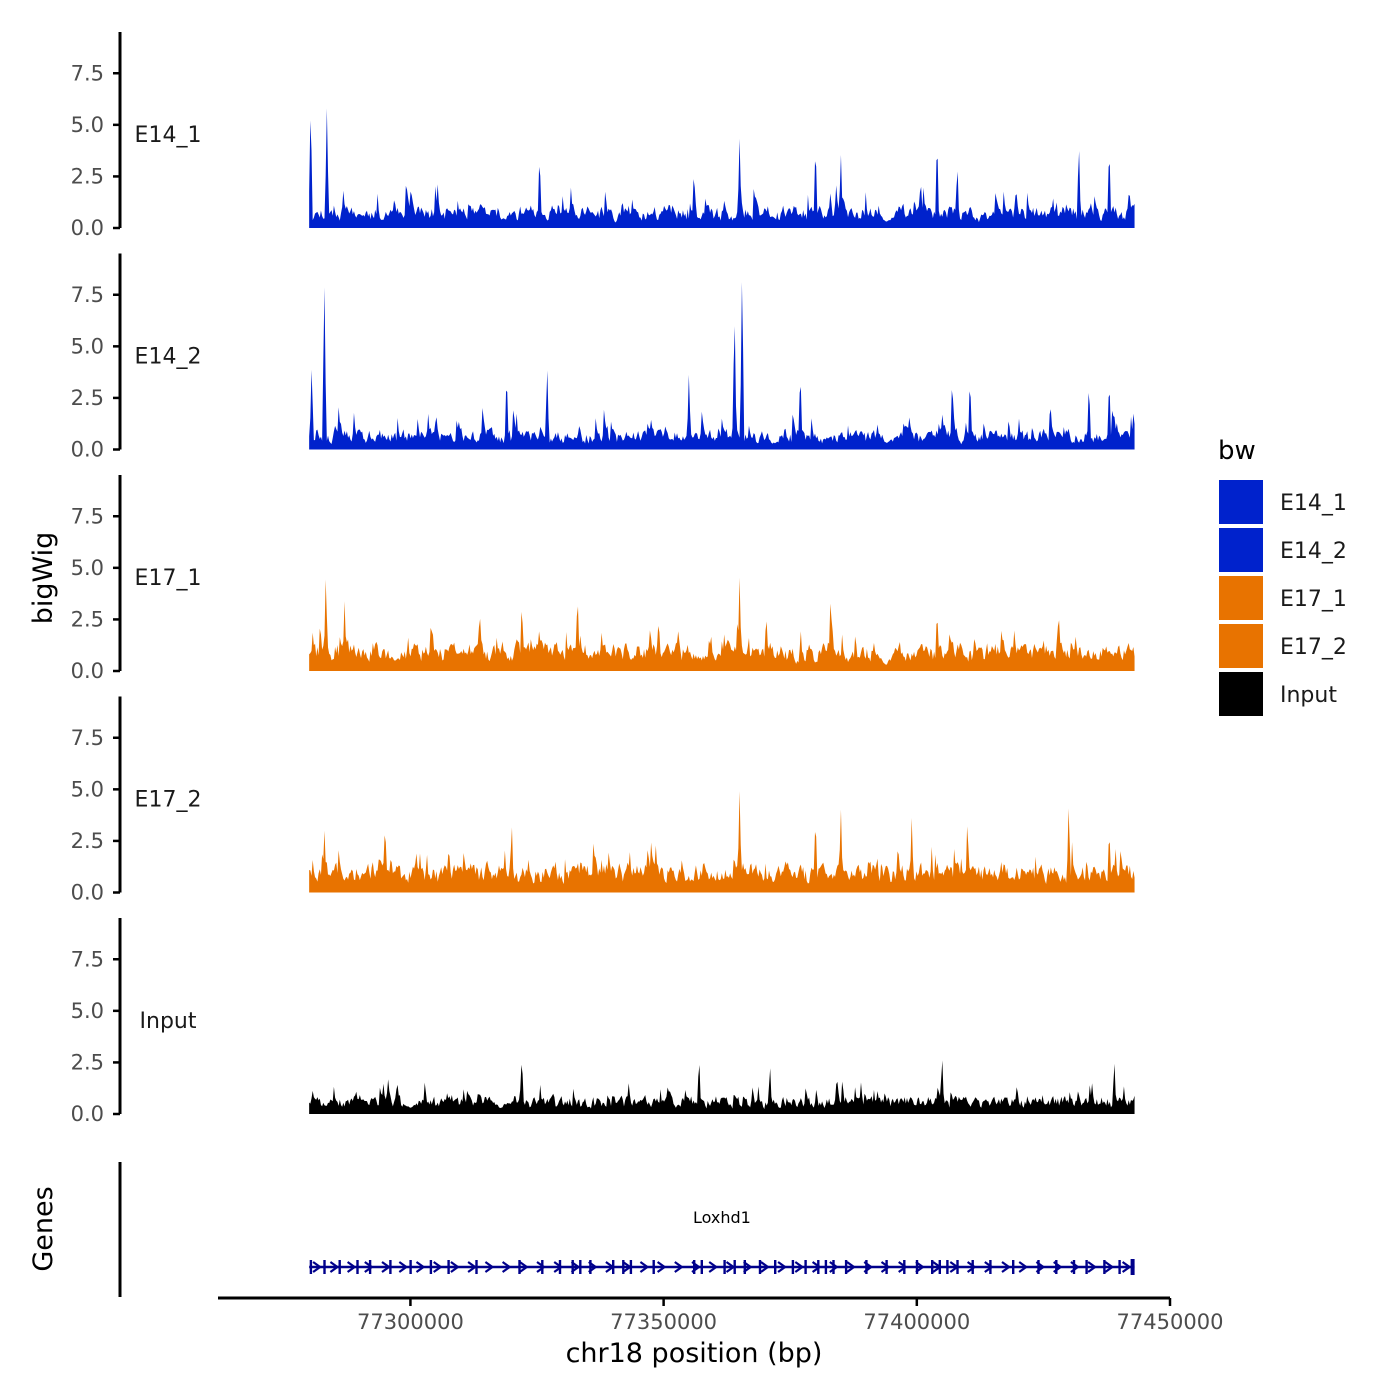 The width and height of the screenshot is (1400, 1400). I want to click on legend-label: E17_1, so click(1313, 599).